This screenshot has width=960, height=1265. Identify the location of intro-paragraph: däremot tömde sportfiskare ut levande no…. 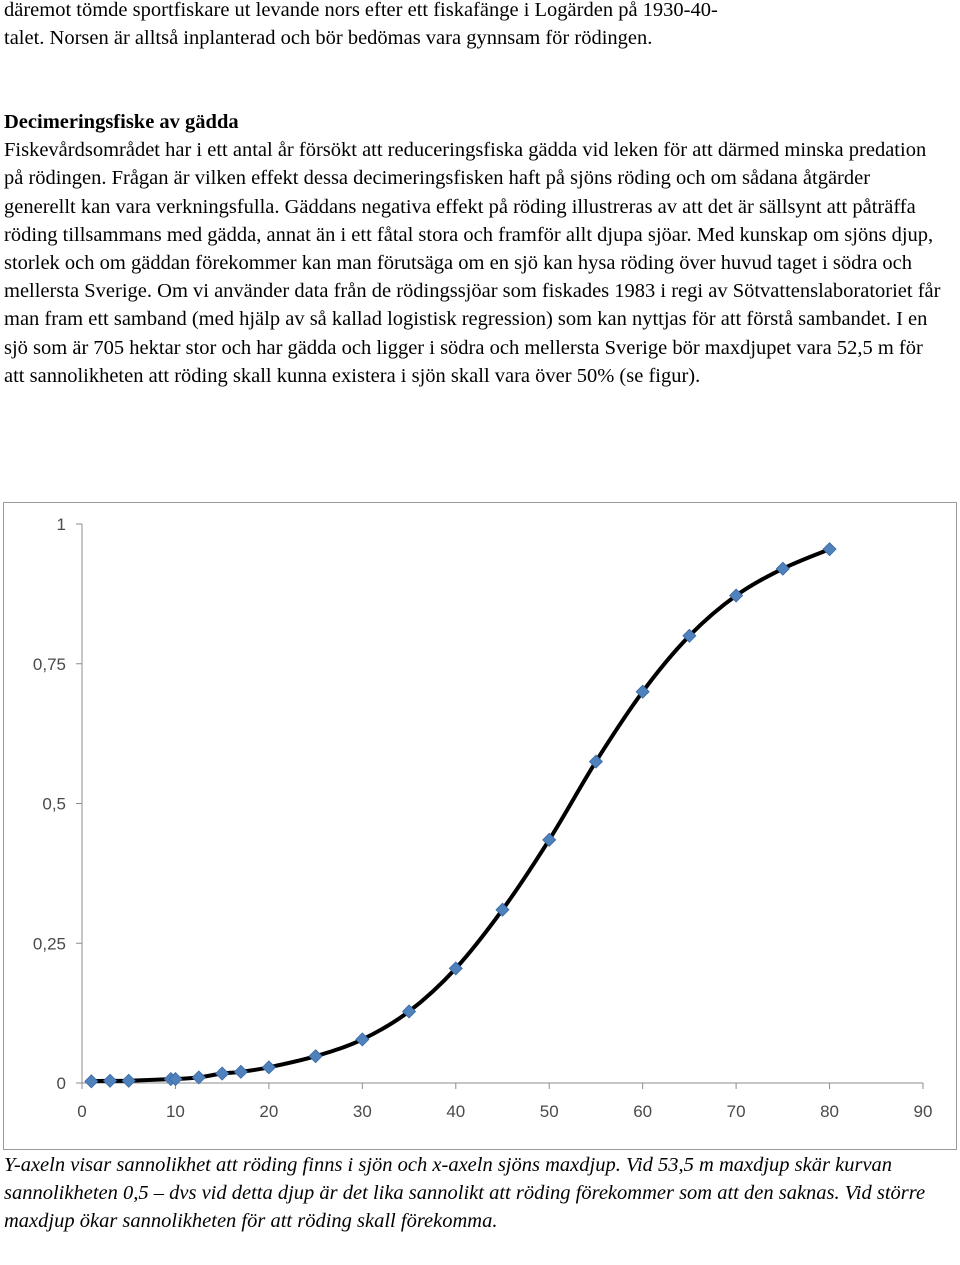
(474, 26).